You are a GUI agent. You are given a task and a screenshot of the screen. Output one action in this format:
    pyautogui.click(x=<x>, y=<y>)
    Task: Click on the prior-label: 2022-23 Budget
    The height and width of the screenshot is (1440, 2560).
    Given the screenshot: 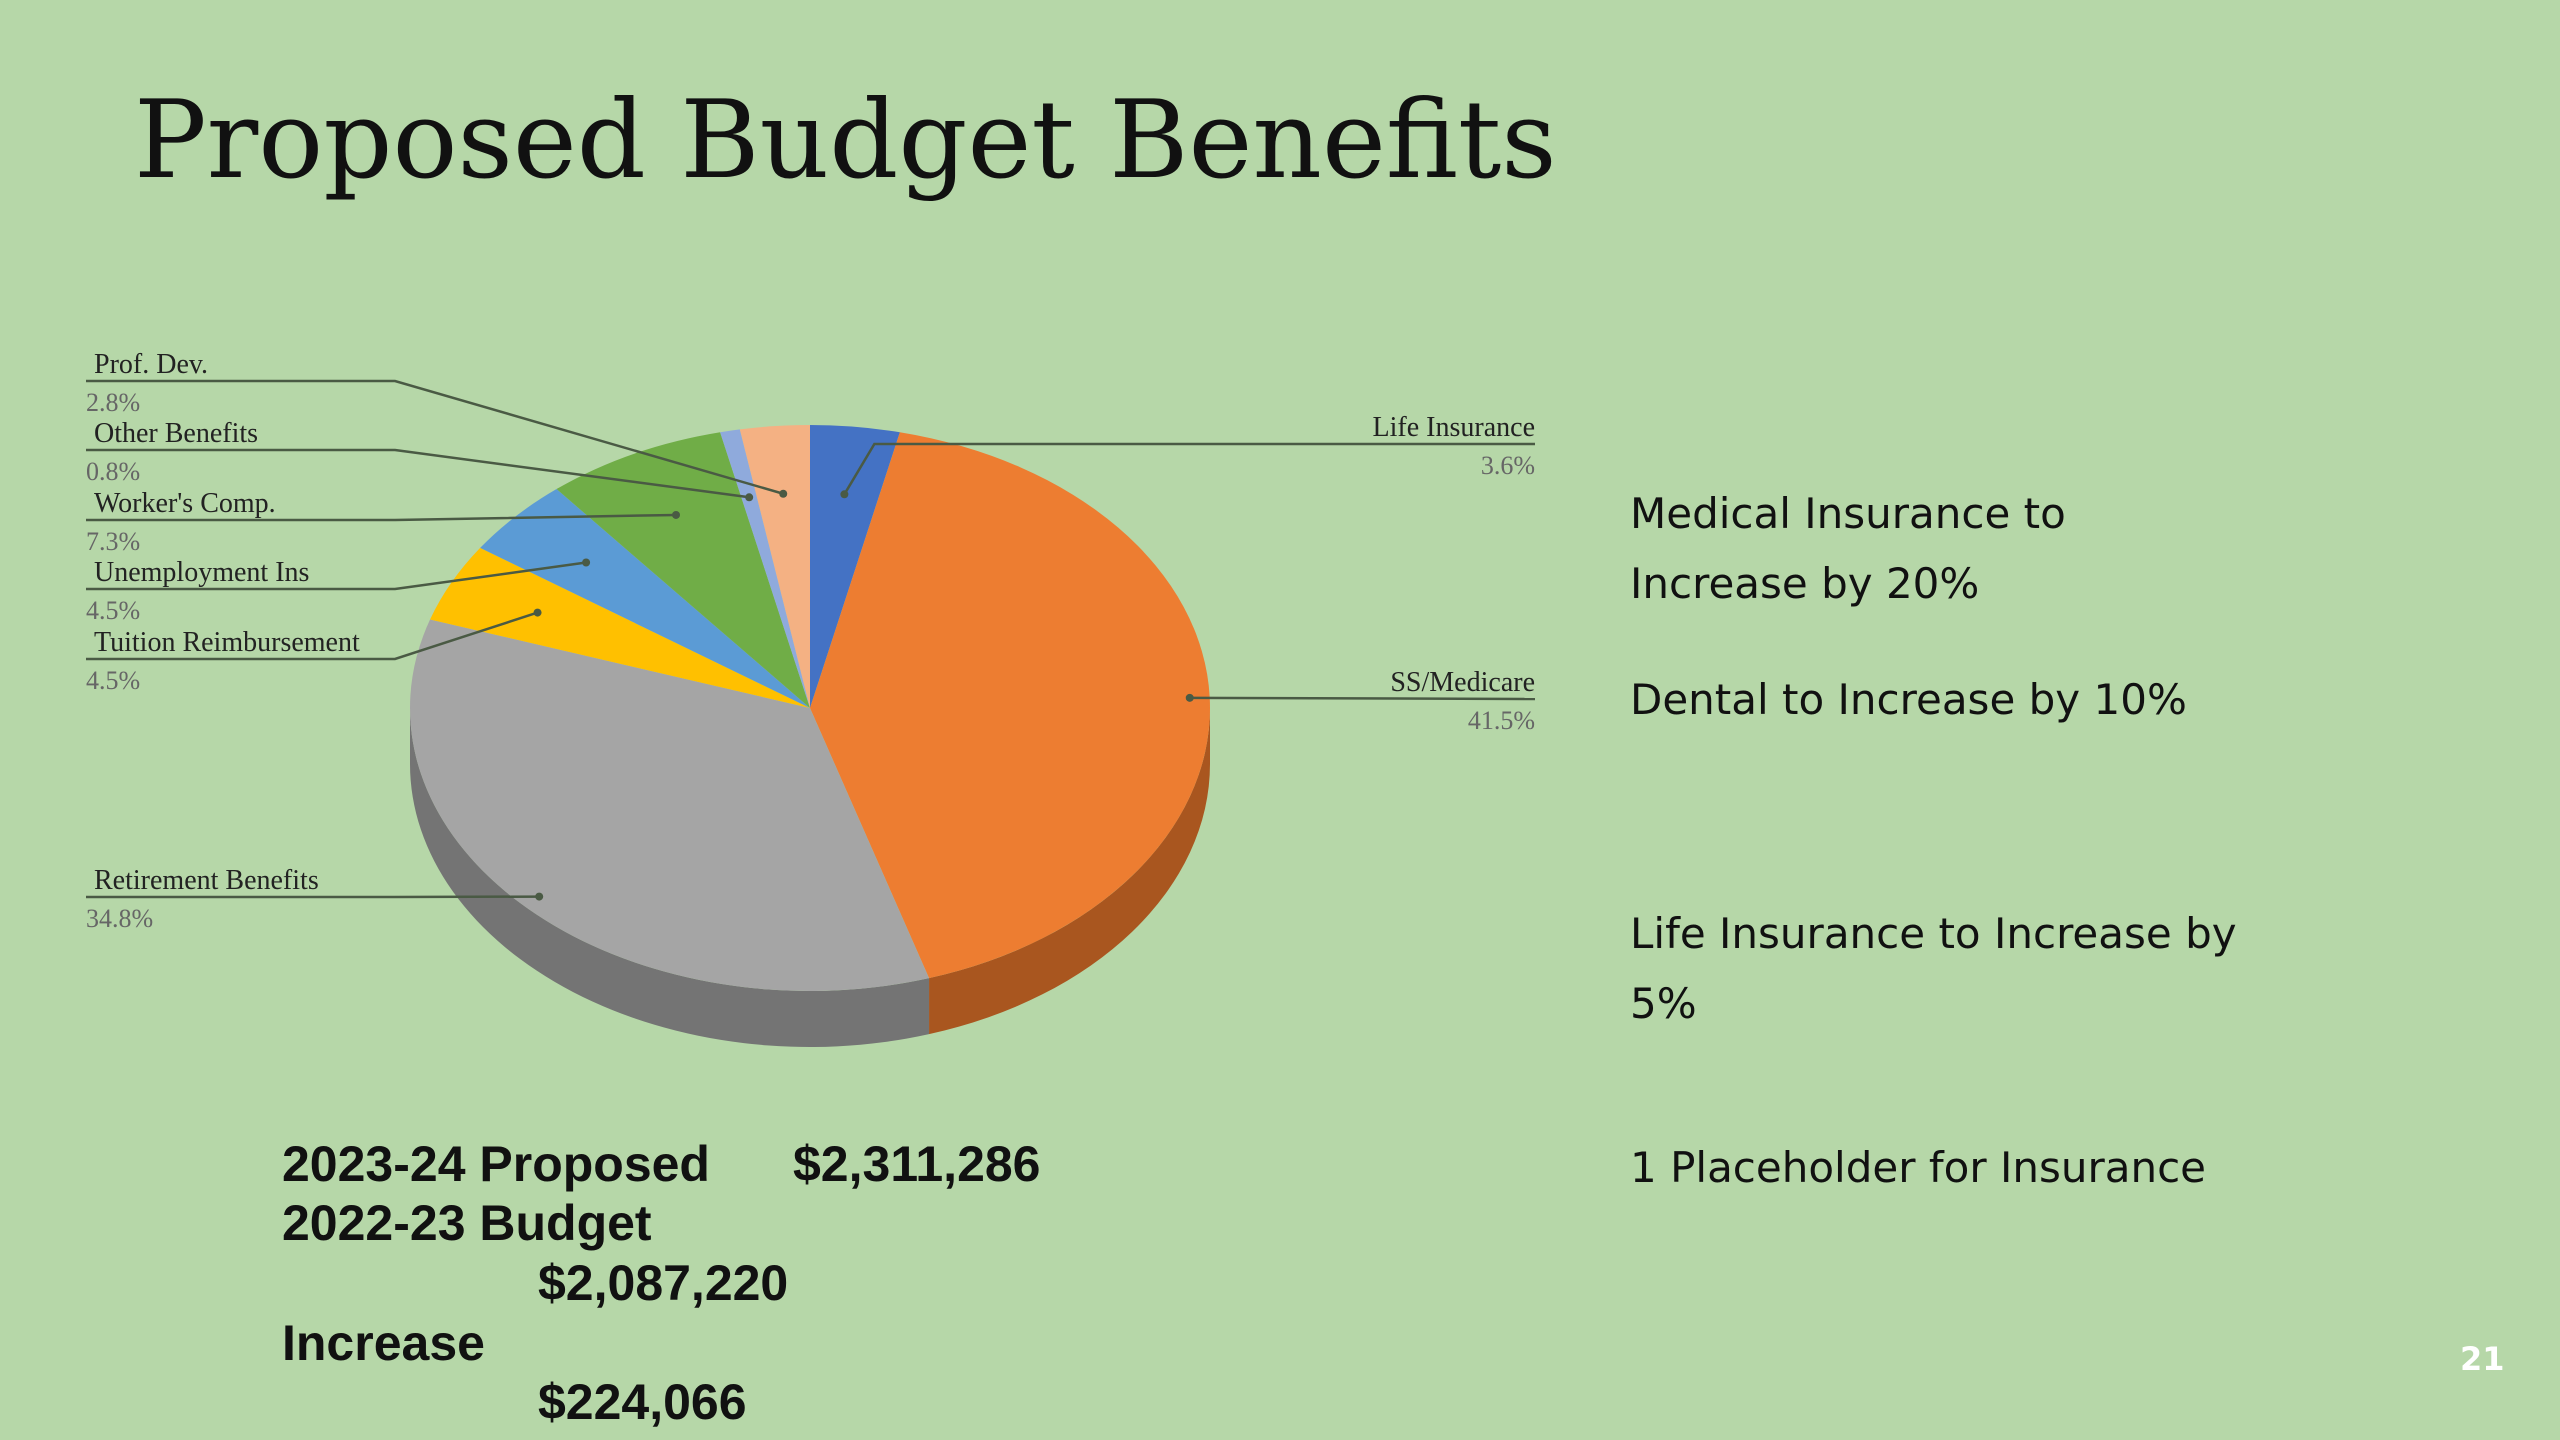 What is the action you would take?
    pyautogui.click(x=467, y=1223)
    